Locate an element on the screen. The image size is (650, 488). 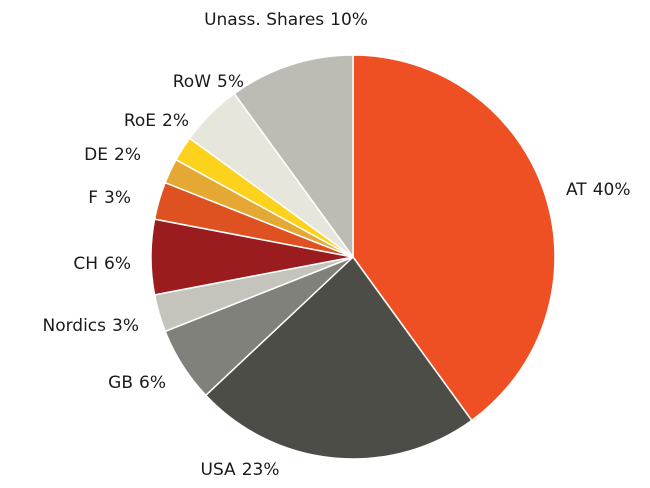
slice-label: RoE 2% is located at coordinates (156, 121).